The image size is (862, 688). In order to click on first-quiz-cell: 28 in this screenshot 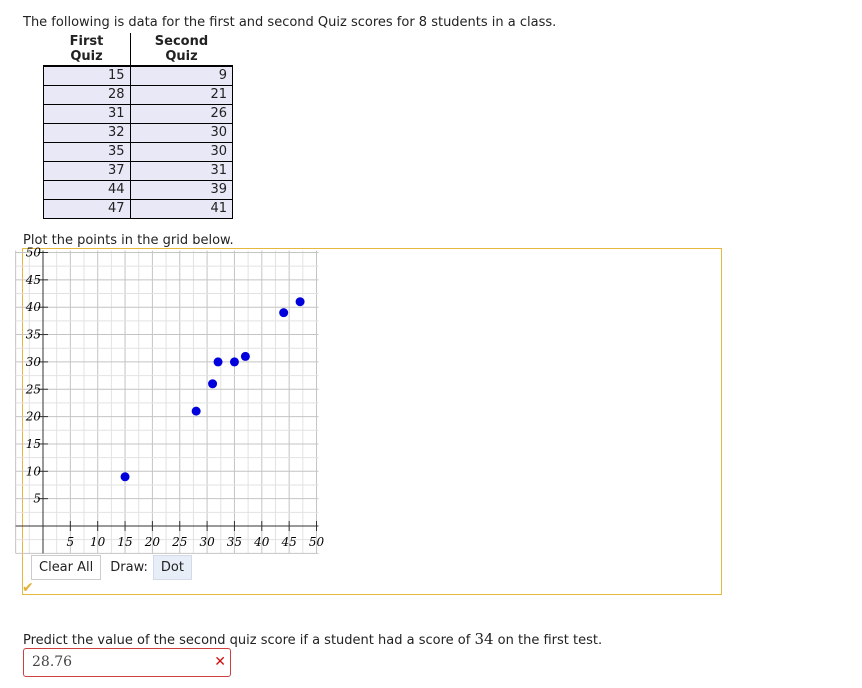, I will do `click(87, 95)`.